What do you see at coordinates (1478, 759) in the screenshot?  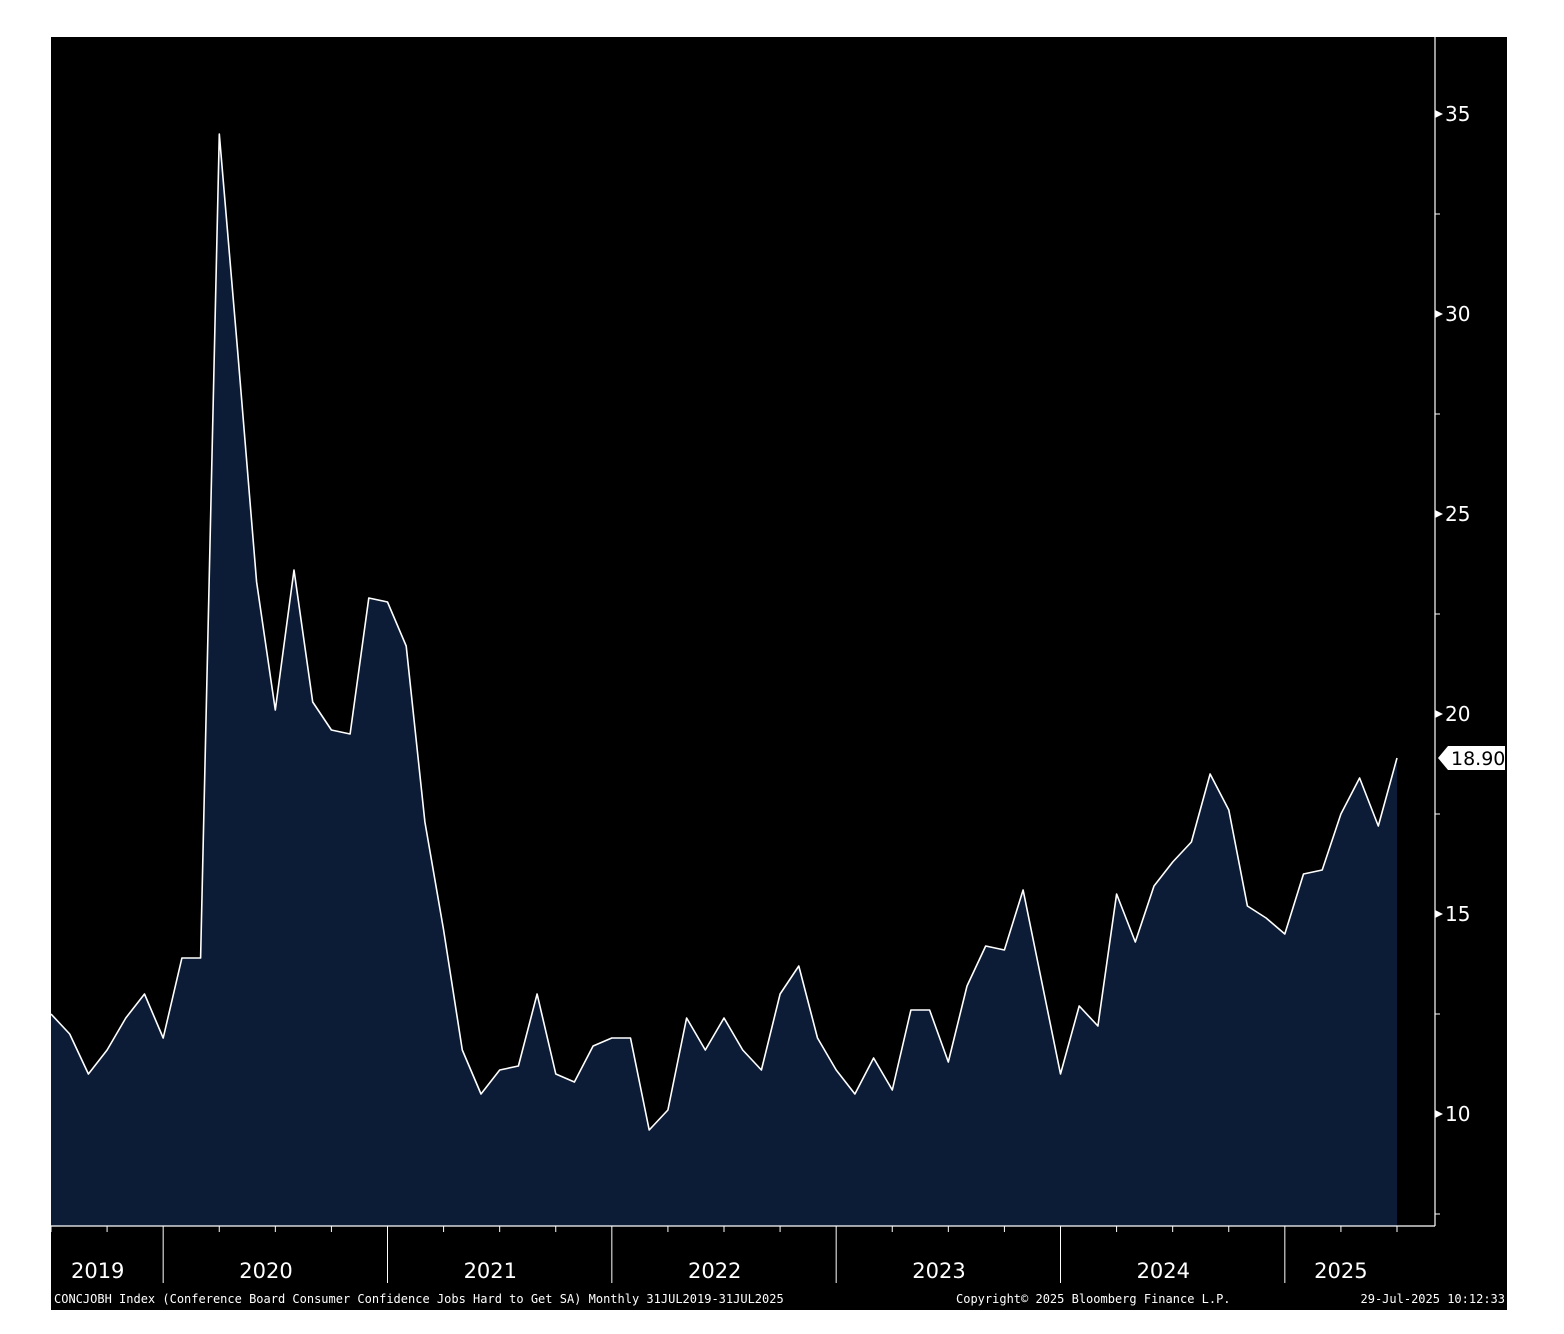 I see `last-value-label: 18.90` at bounding box center [1478, 759].